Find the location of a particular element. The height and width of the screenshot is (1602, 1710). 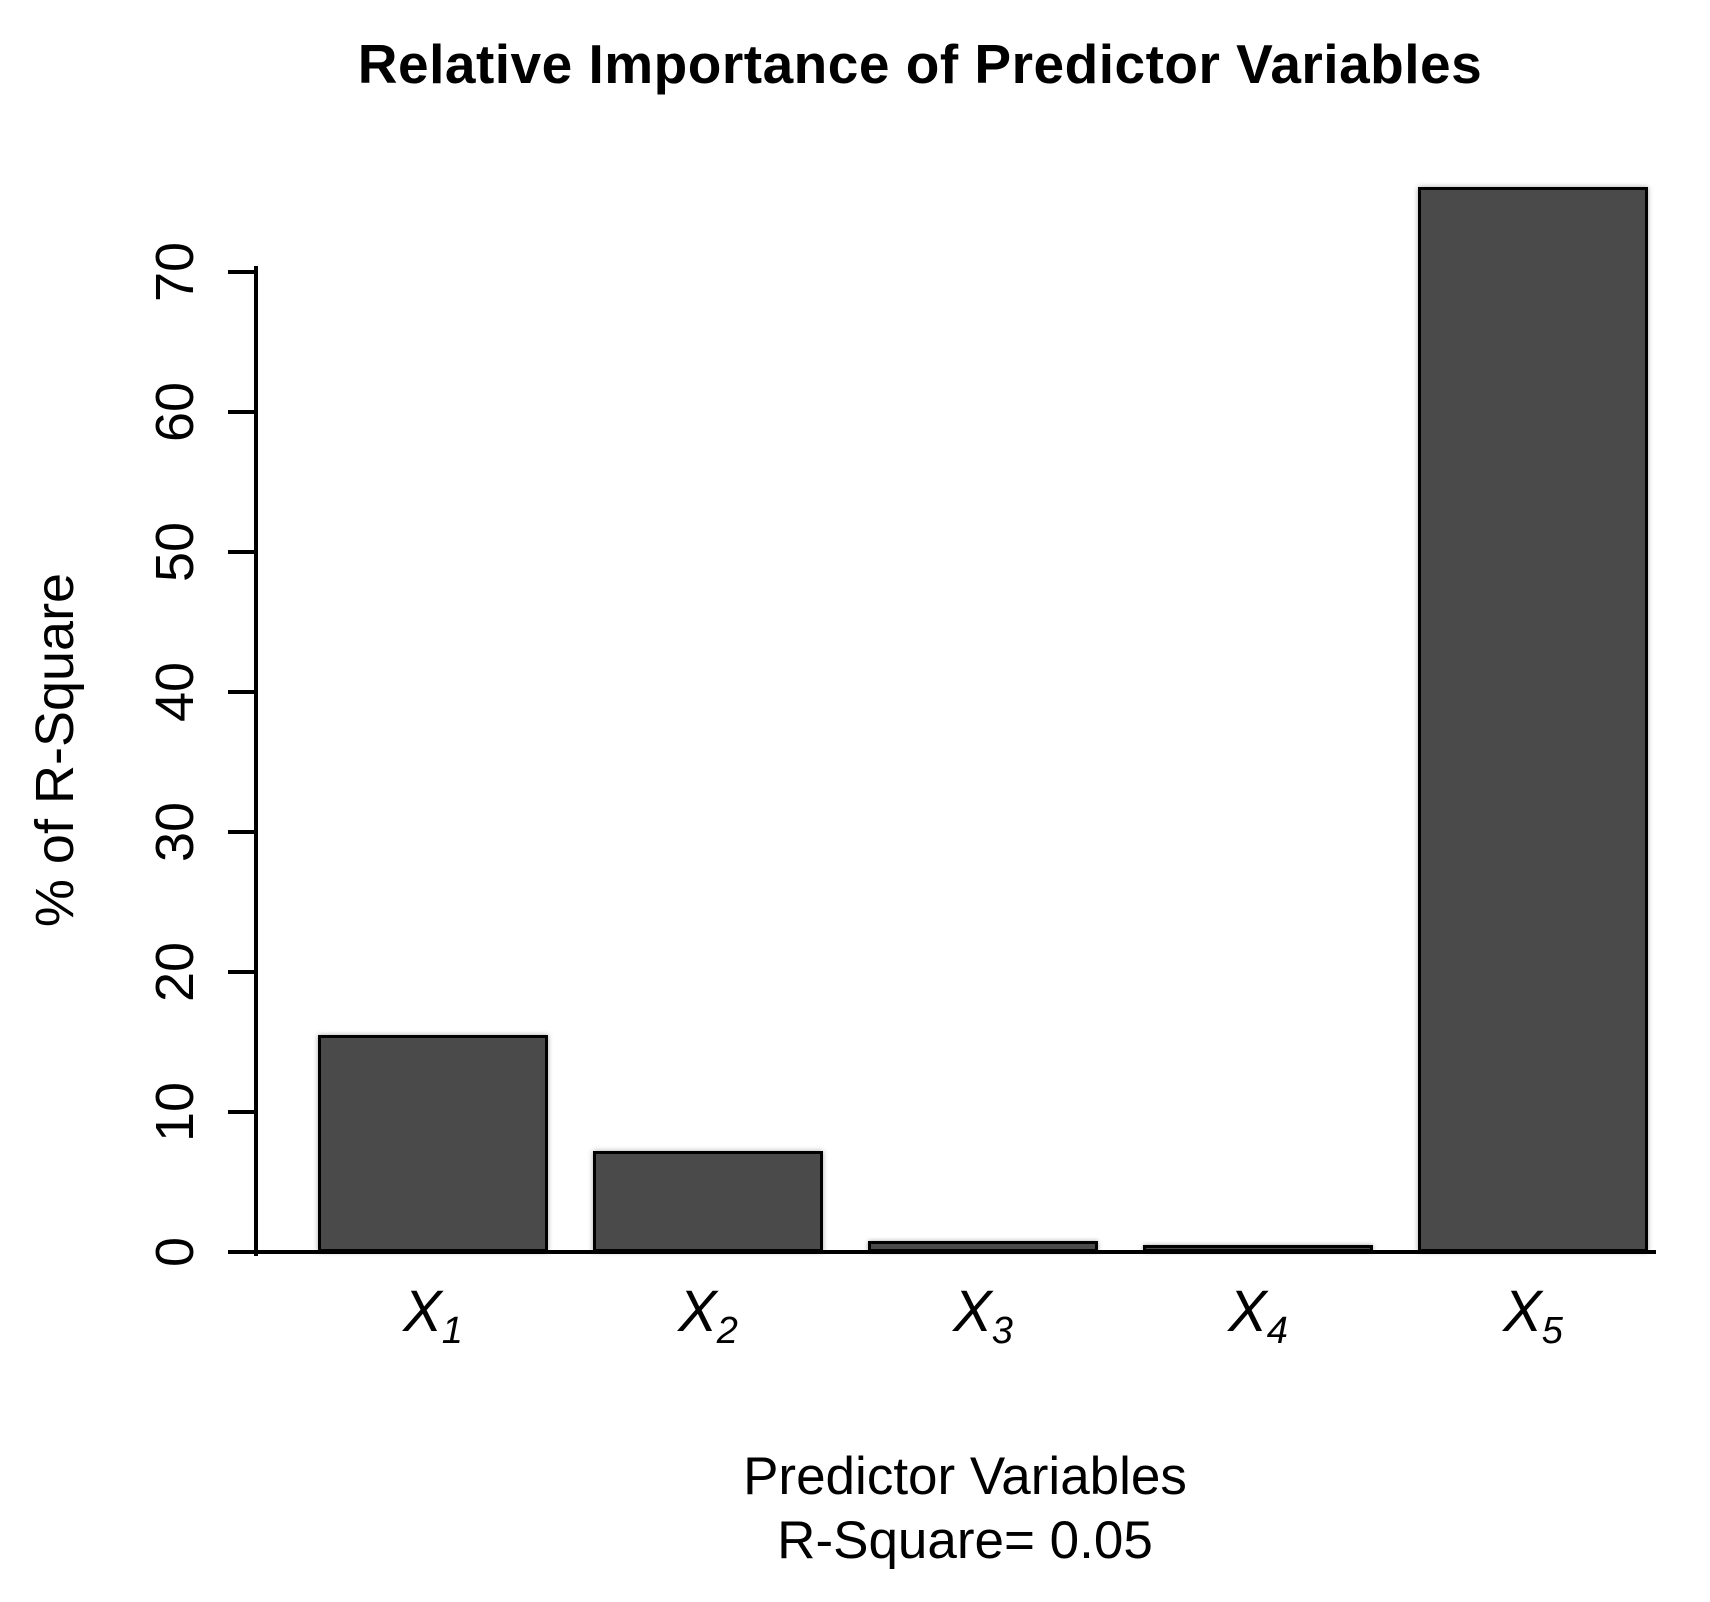

x-axis-baseline is located at coordinates (955, 1252).